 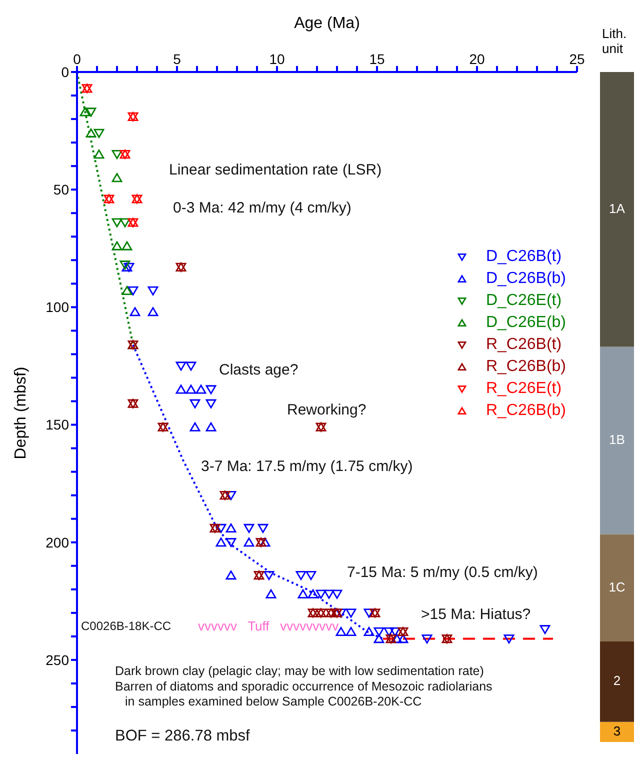 What do you see at coordinates (307, 467) in the screenshot?
I see `annotation: 3-7 Ma: 17.5 m/my (1.75 cm/ky)` at bounding box center [307, 467].